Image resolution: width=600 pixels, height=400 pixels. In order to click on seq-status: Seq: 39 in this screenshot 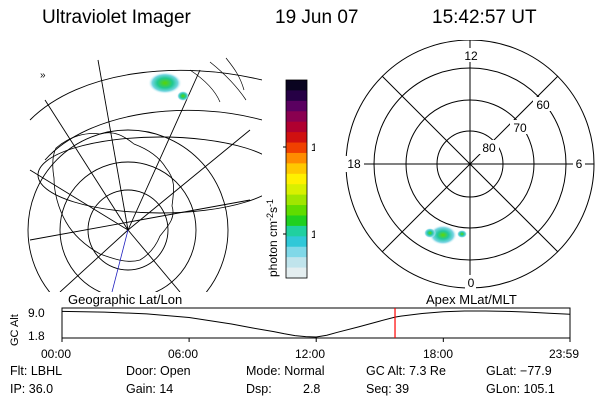, I will do `click(388, 389)`.